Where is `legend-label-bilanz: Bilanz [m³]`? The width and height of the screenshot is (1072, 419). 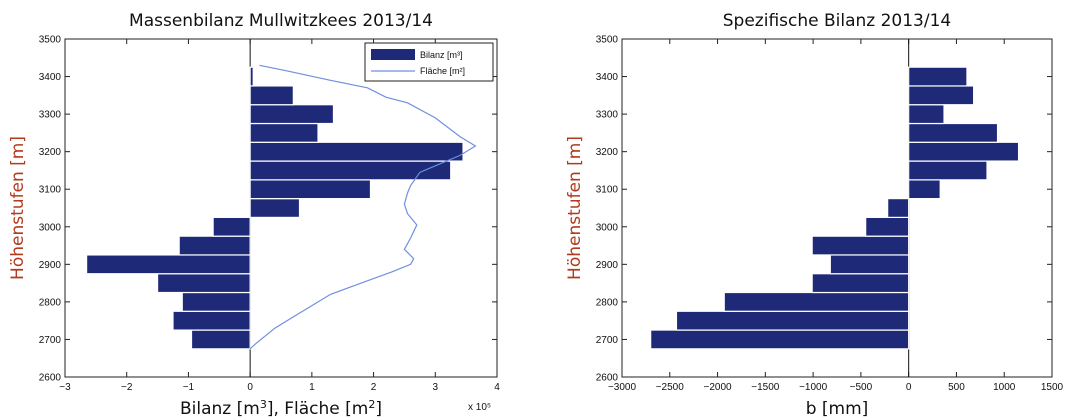 legend-label-bilanz: Bilanz [m³] is located at coordinates (441, 55).